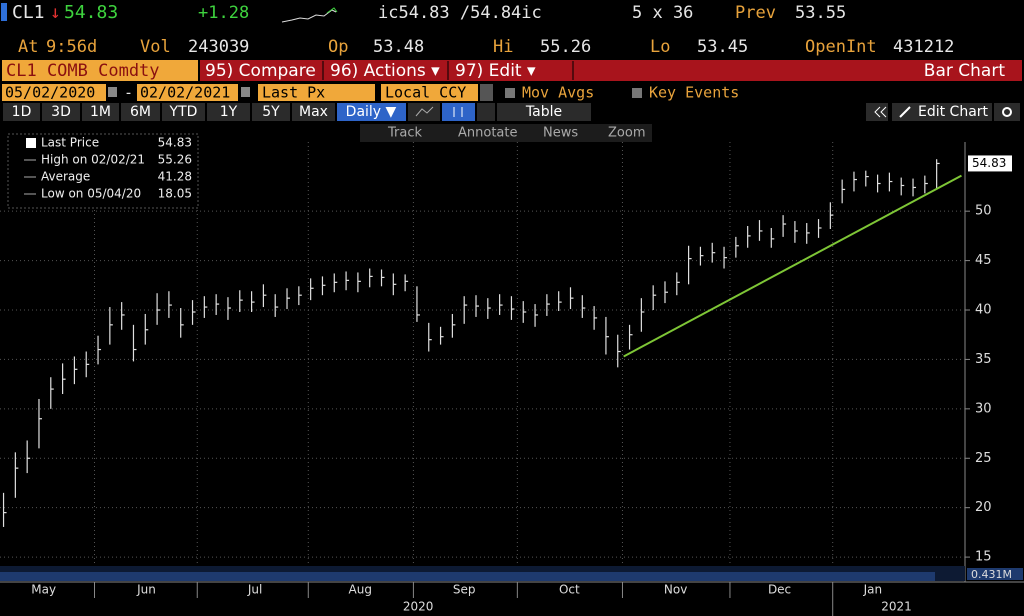  Describe the element at coordinates (991, 574) in the screenshot. I see `volume-label: 0.431M` at that location.